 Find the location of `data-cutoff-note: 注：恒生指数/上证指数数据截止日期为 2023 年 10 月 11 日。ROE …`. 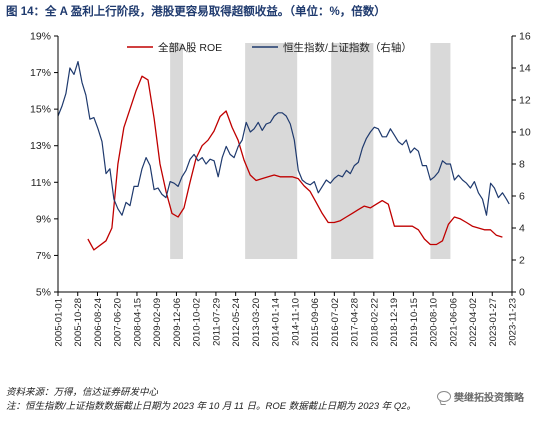

data-cutoff-note: 注：恒生指数/上证指数数据截止日期为 2023 年 10 月 11 日。ROE … is located at coordinates (211, 406).